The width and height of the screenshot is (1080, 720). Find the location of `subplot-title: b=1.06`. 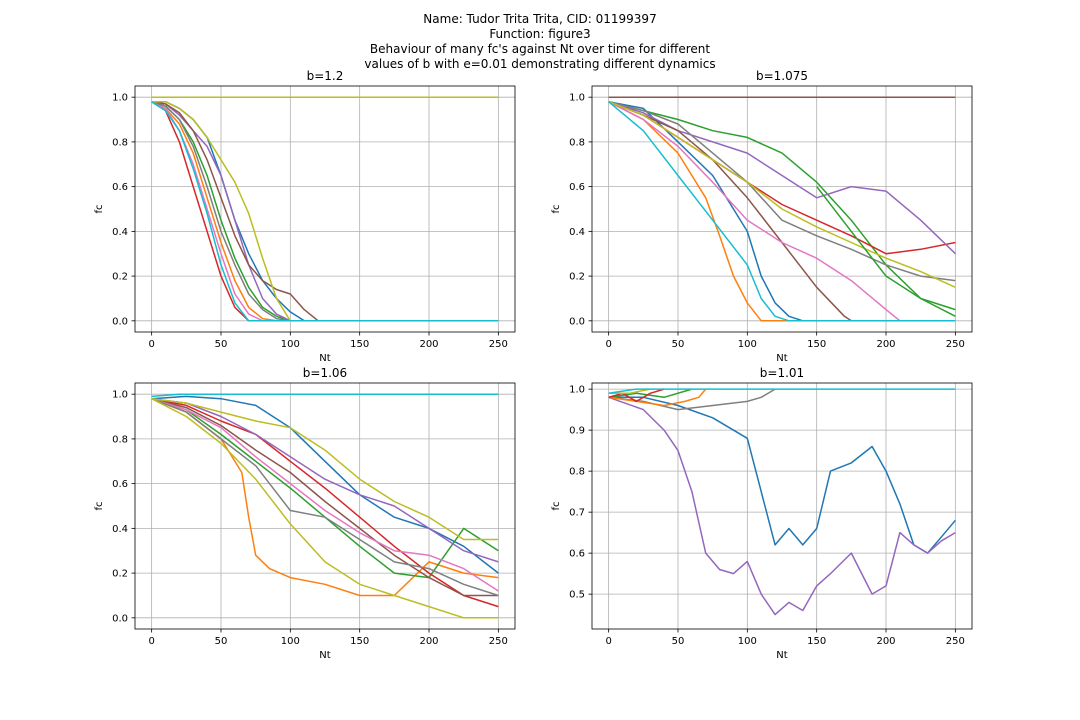

subplot-title: b=1.06 is located at coordinates (325, 373).